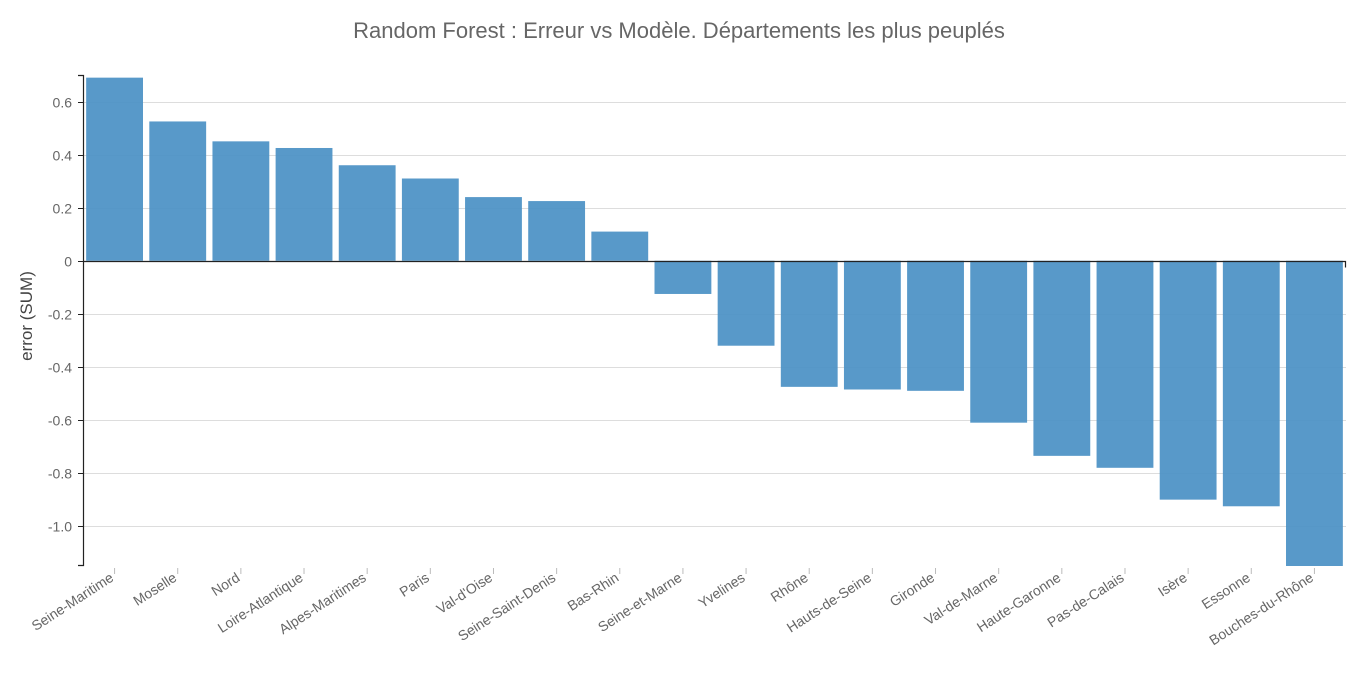 This screenshot has width=1358, height=678. Describe the element at coordinates (68, 262) in the screenshot. I see `y-tick-label: 0` at that location.